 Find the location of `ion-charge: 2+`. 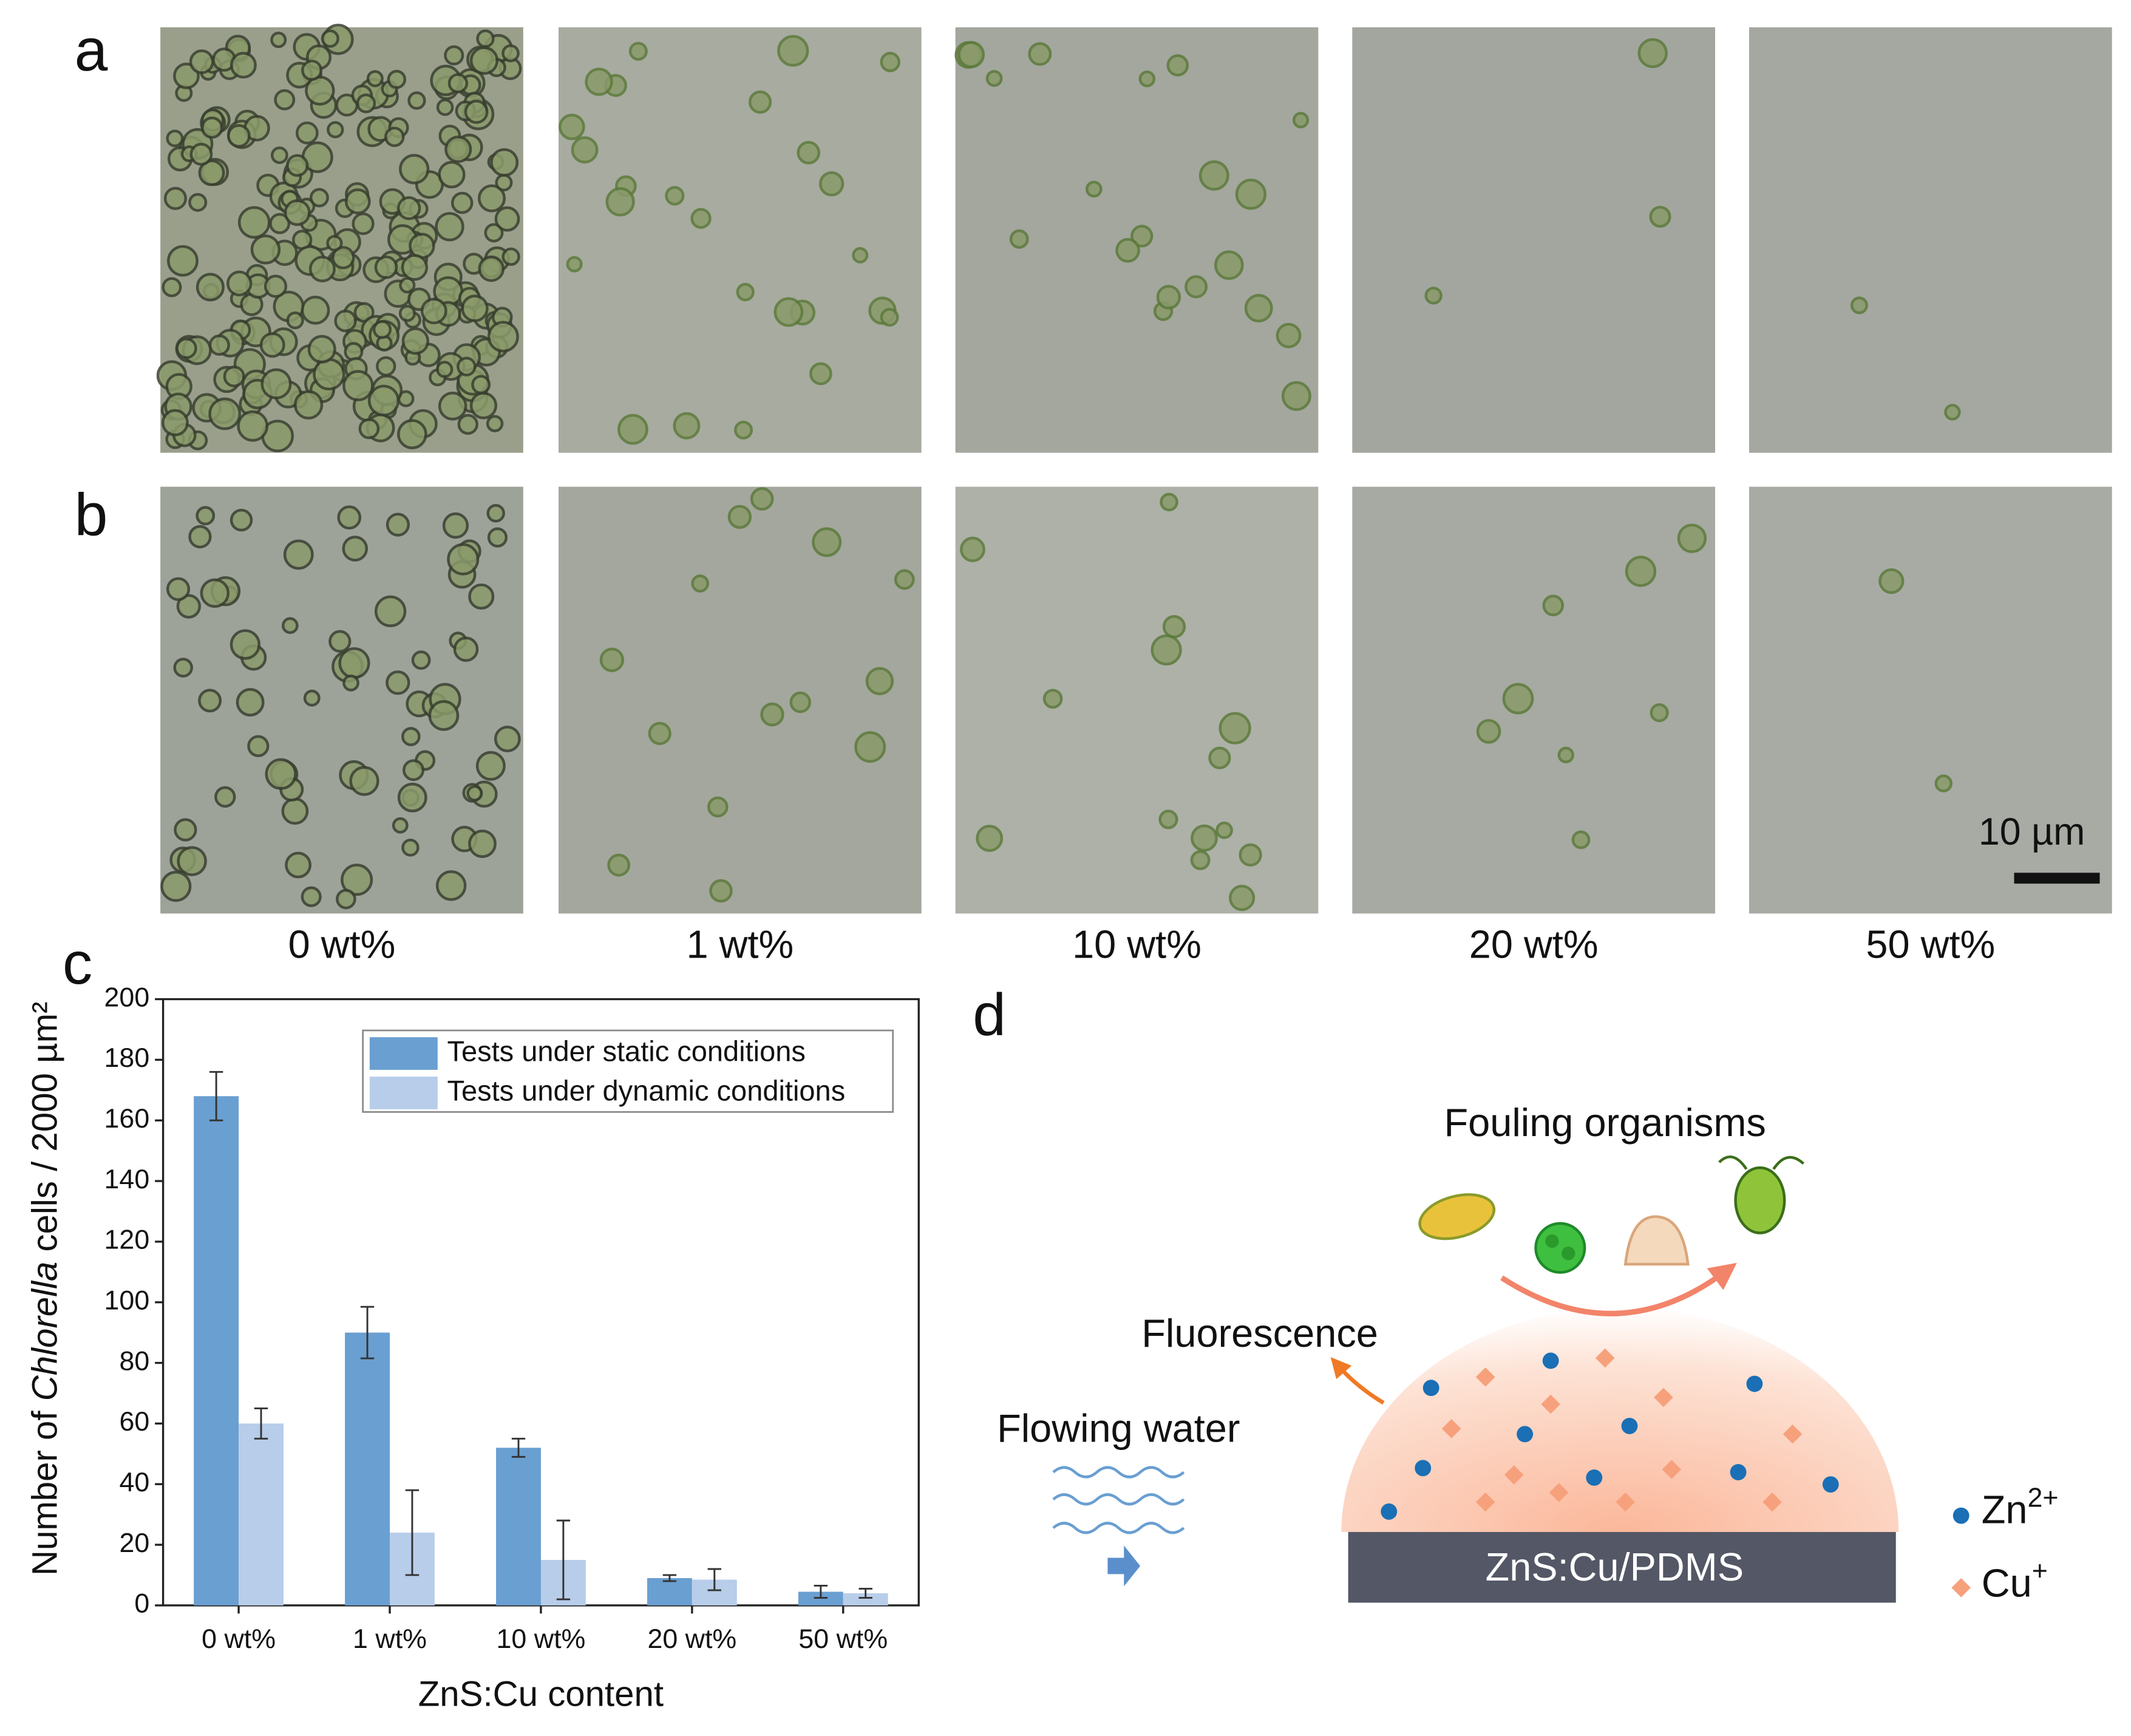

ion-charge: 2+ is located at coordinates (2044, 1497).